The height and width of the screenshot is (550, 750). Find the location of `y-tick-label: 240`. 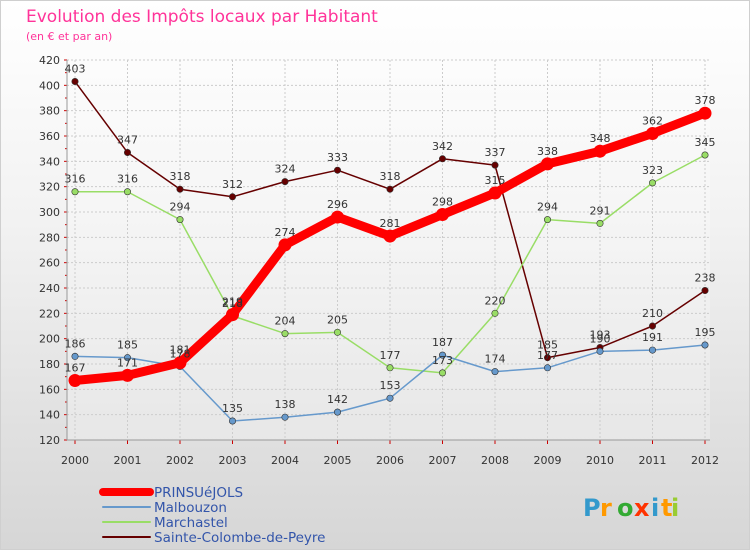

y-tick-label: 240 is located at coordinates (49, 288).